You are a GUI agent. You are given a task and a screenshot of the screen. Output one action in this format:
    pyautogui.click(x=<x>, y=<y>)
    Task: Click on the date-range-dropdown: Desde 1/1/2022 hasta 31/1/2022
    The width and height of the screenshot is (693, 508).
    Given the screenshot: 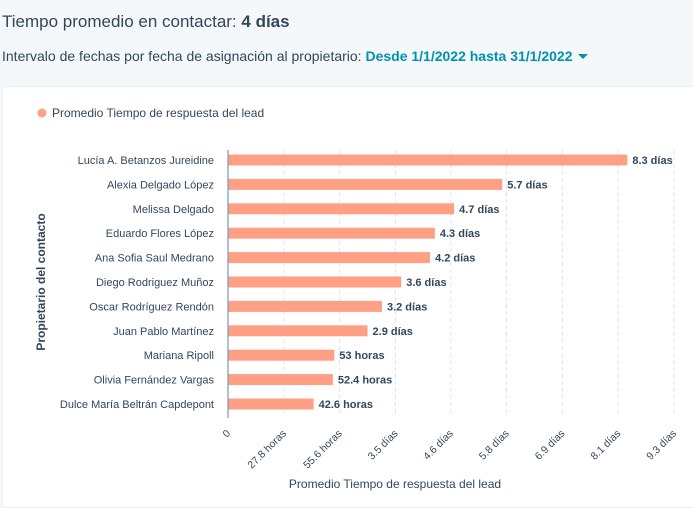 What is the action you would take?
    pyautogui.click(x=476, y=56)
    